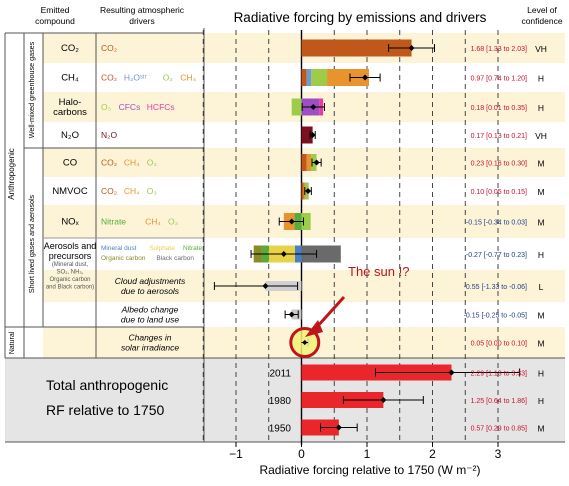 This screenshot has width=569, height=486. What do you see at coordinates (541, 21) in the screenshot?
I see `header-confidence-line2: confidence` at bounding box center [541, 21].